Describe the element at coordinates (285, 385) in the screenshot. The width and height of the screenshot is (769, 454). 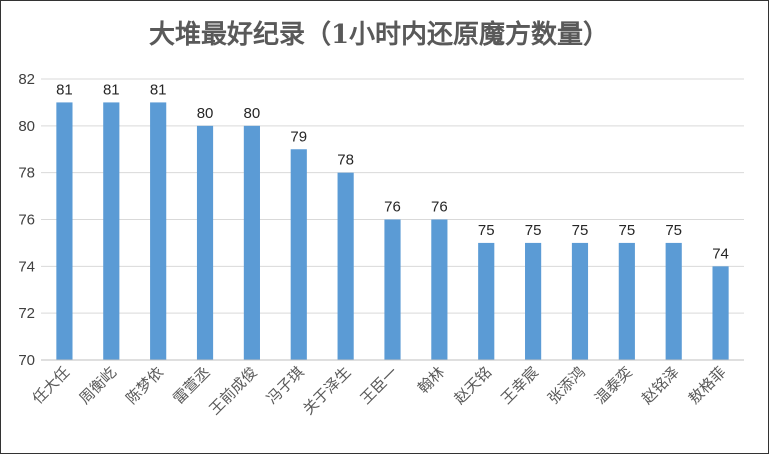
I see `x-tick-label: 冯子琪` at that location.